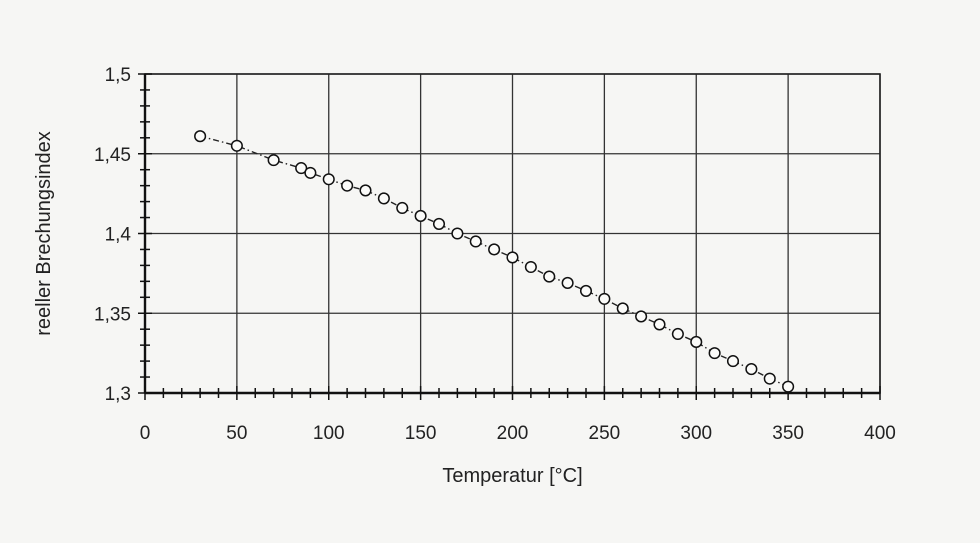 Image resolution: width=980 pixels, height=543 pixels. I want to click on x-tick-label: 100, so click(329, 433).